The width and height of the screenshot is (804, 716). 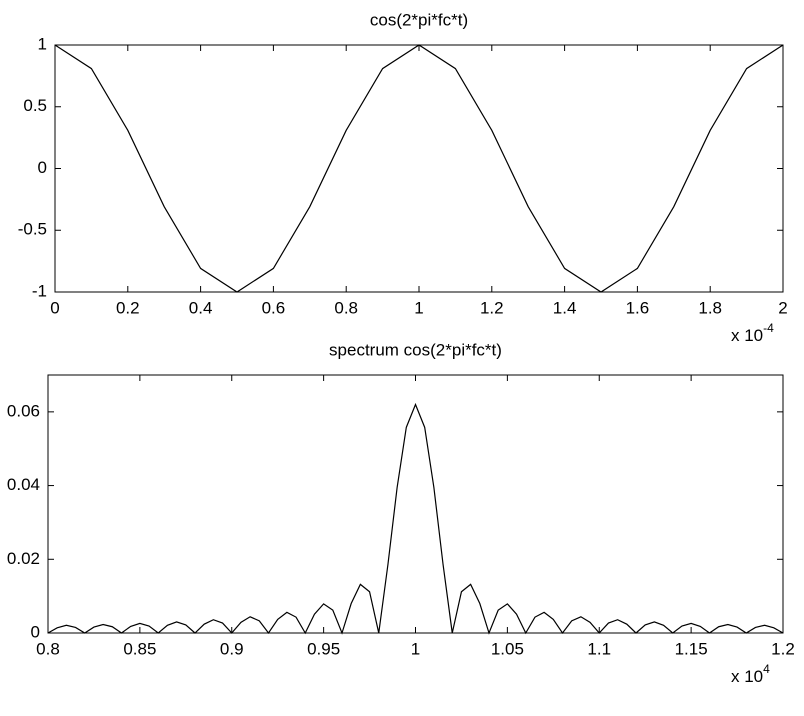 I want to click on x-tick-label: 1.8, so click(x=710, y=307).